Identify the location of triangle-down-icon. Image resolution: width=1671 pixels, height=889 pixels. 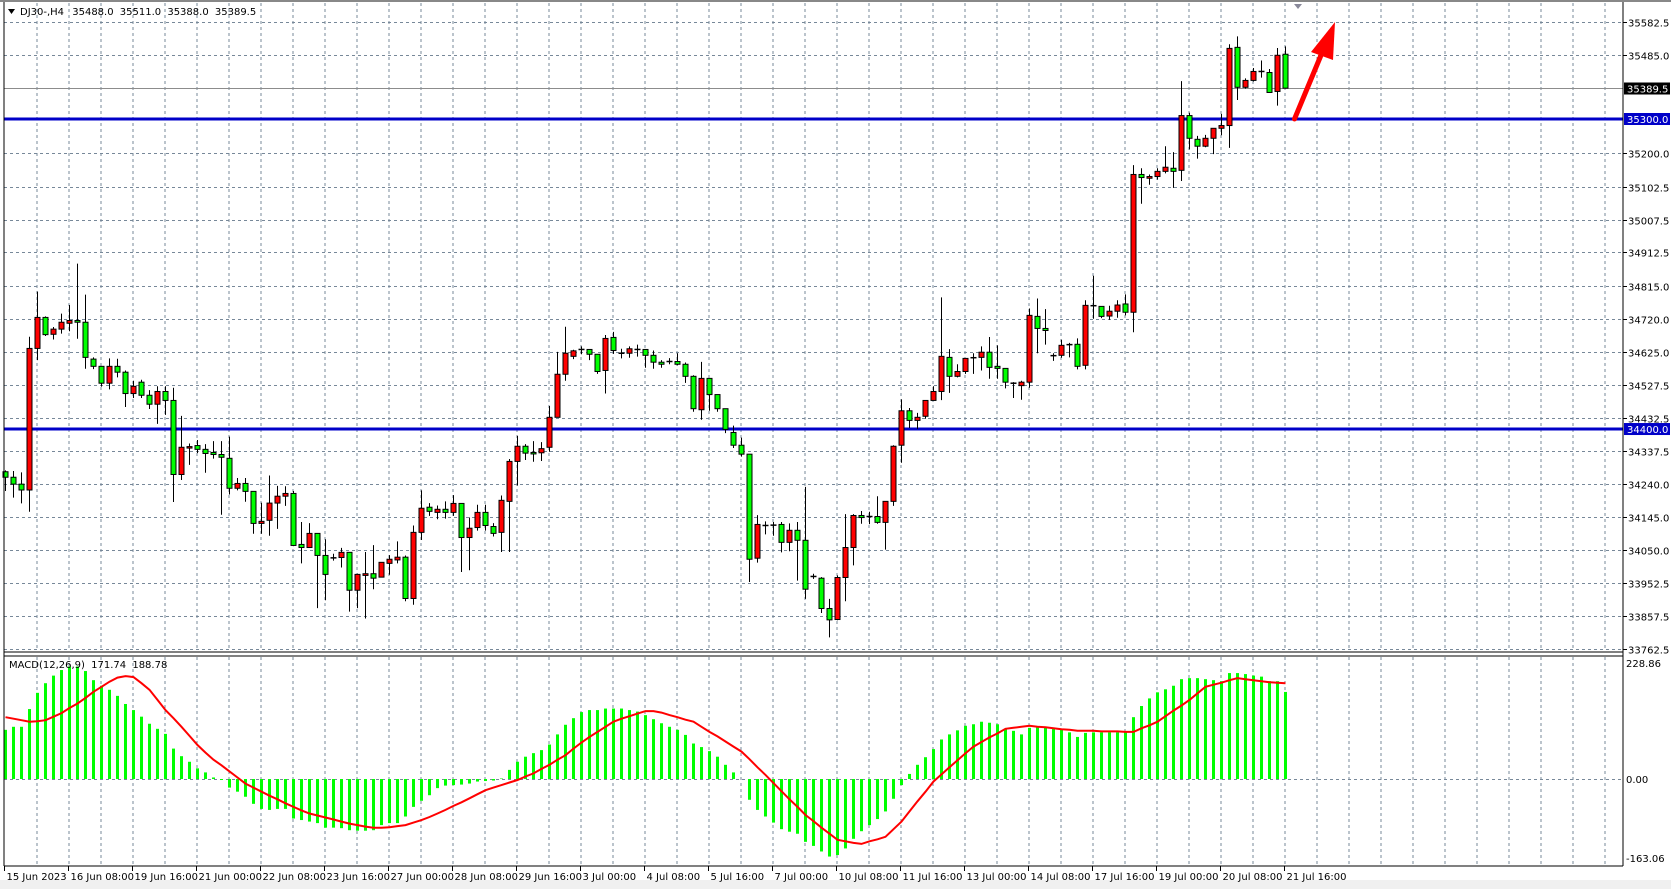
(11, 11).